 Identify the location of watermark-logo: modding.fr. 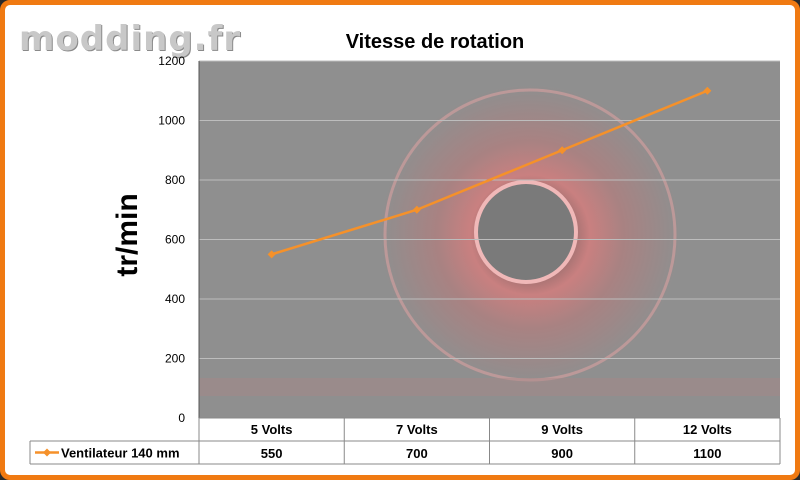
(130, 39).